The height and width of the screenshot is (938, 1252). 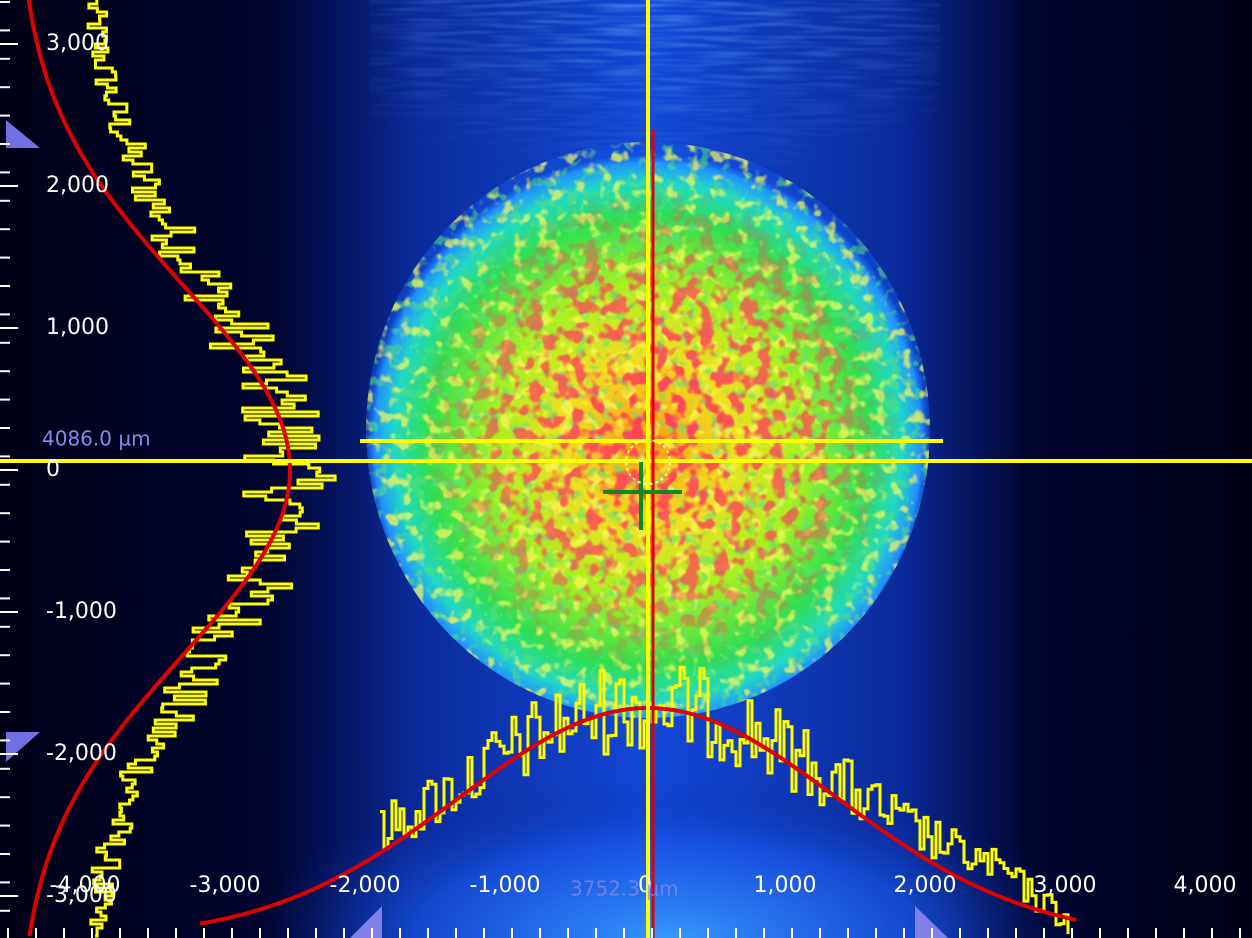 I want to click on y-tick-label: 3,000, so click(x=77, y=43).